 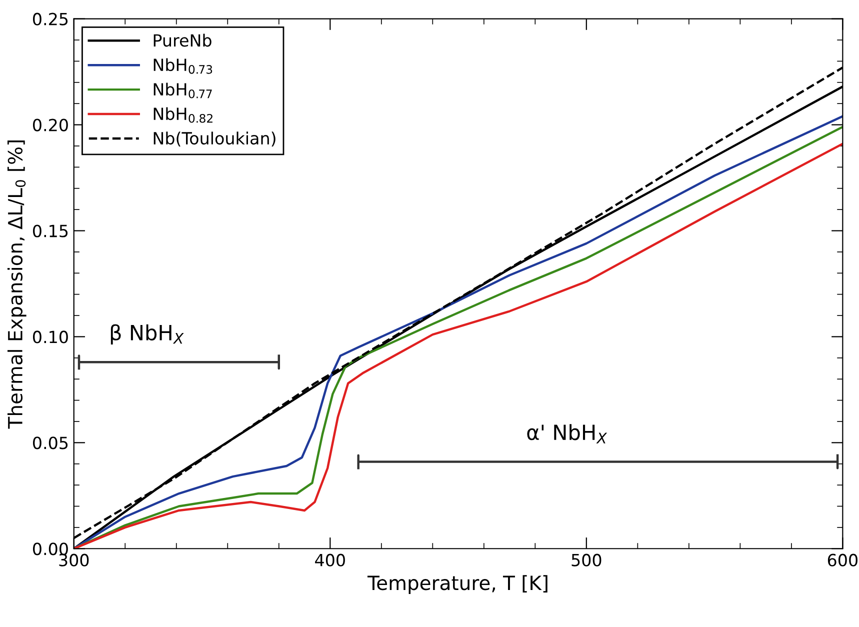 What do you see at coordinates (50, 231) in the screenshot?
I see `y-tick-label: 0.15` at bounding box center [50, 231].